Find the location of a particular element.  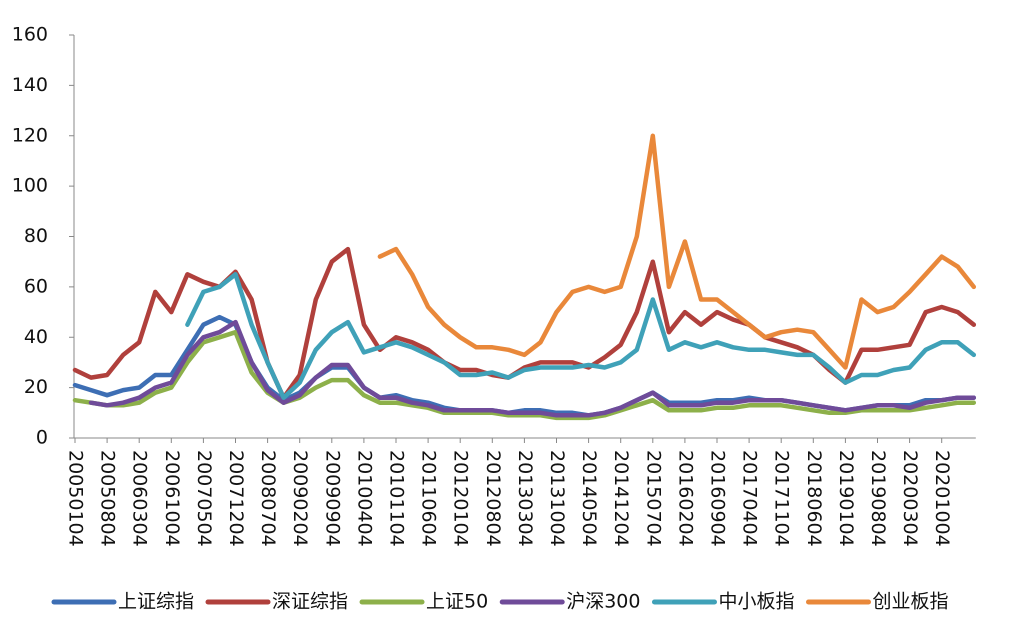

x-tick-label: 20201004 is located at coordinates (942, 498).